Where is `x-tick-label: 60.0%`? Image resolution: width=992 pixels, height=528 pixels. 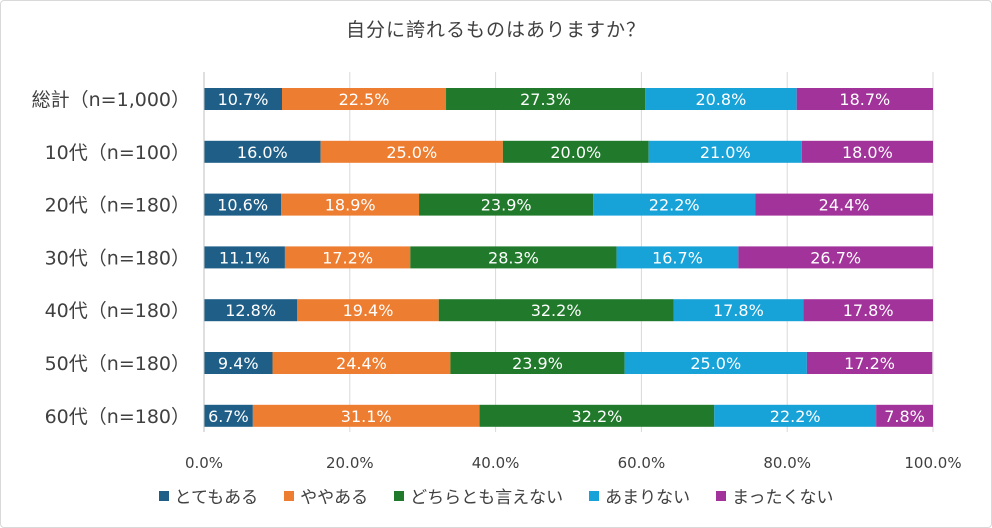 x-tick-label: 60.0% is located at coordinates (642, 463).